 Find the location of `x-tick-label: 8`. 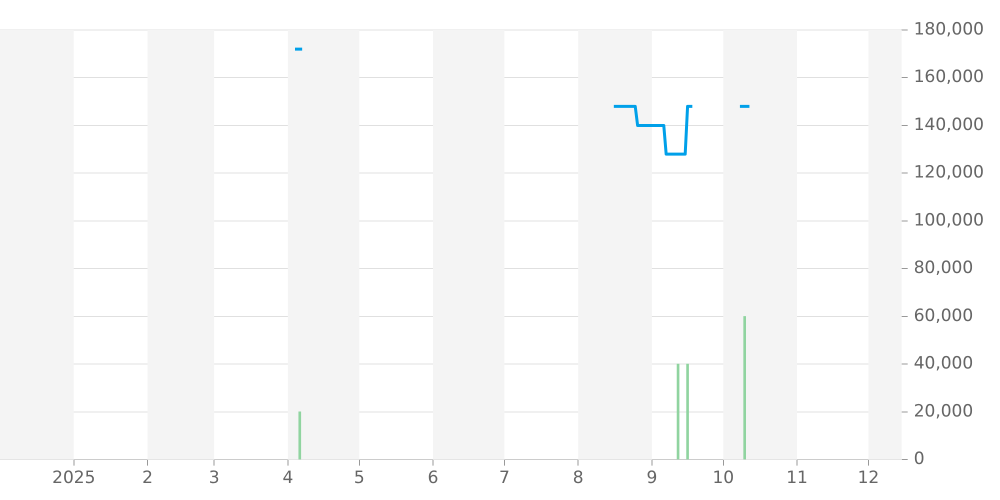

x-tick-label: 8 is located at coordinates (578, 478).